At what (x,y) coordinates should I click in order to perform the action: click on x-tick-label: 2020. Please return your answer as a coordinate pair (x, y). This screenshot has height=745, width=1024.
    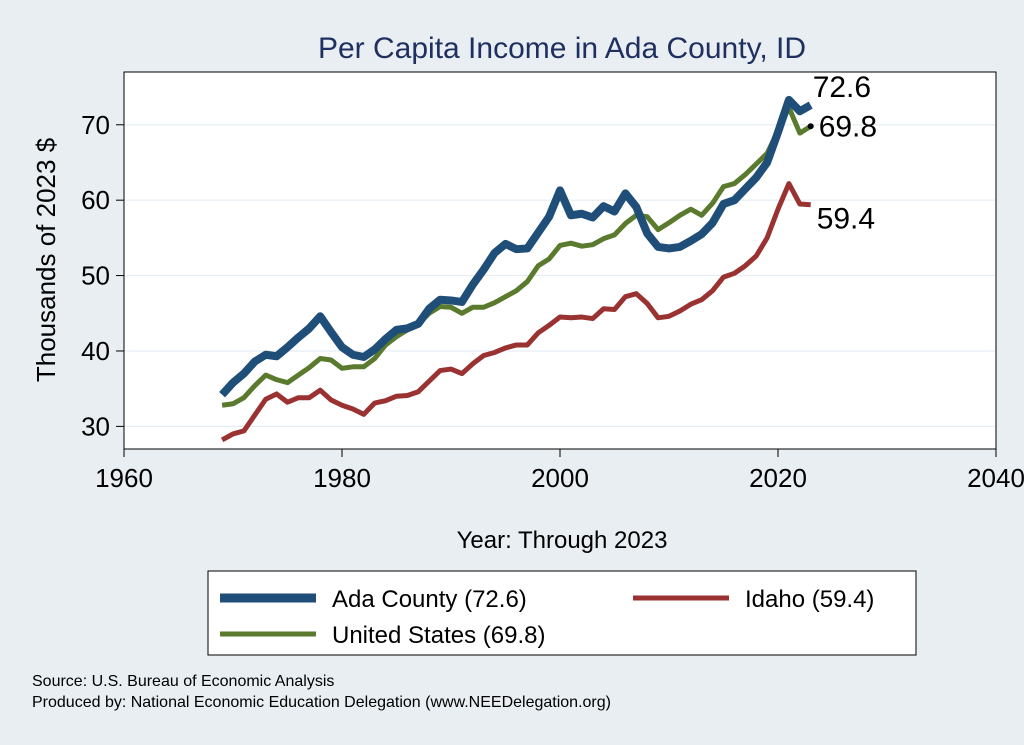
    Looking at the image, I should click on (778, 478).